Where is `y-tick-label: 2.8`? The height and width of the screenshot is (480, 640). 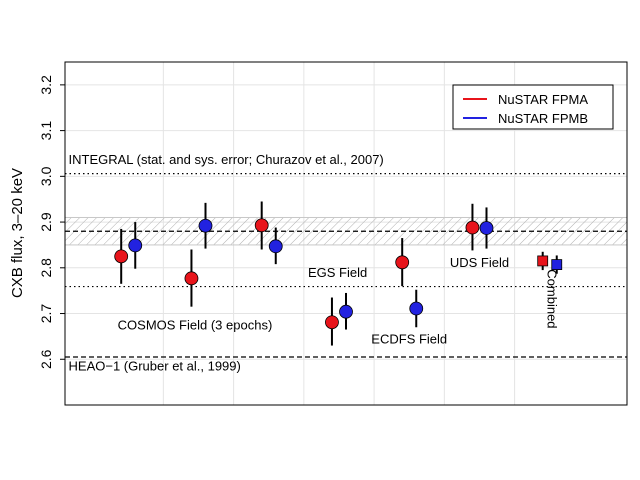 y-tick-label: 2.8 is located at coordinates (46, 268).